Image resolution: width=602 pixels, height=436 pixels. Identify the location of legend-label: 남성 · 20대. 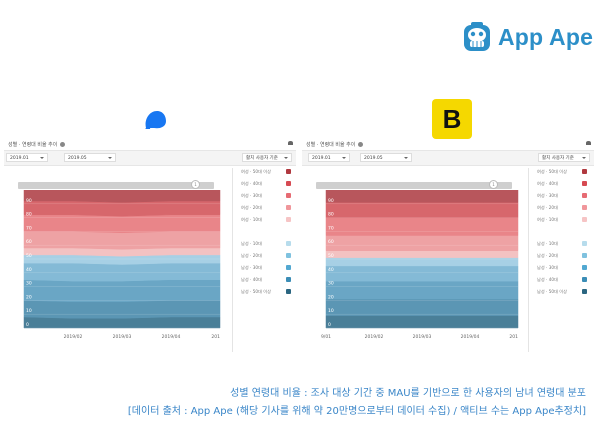
(547, 255).